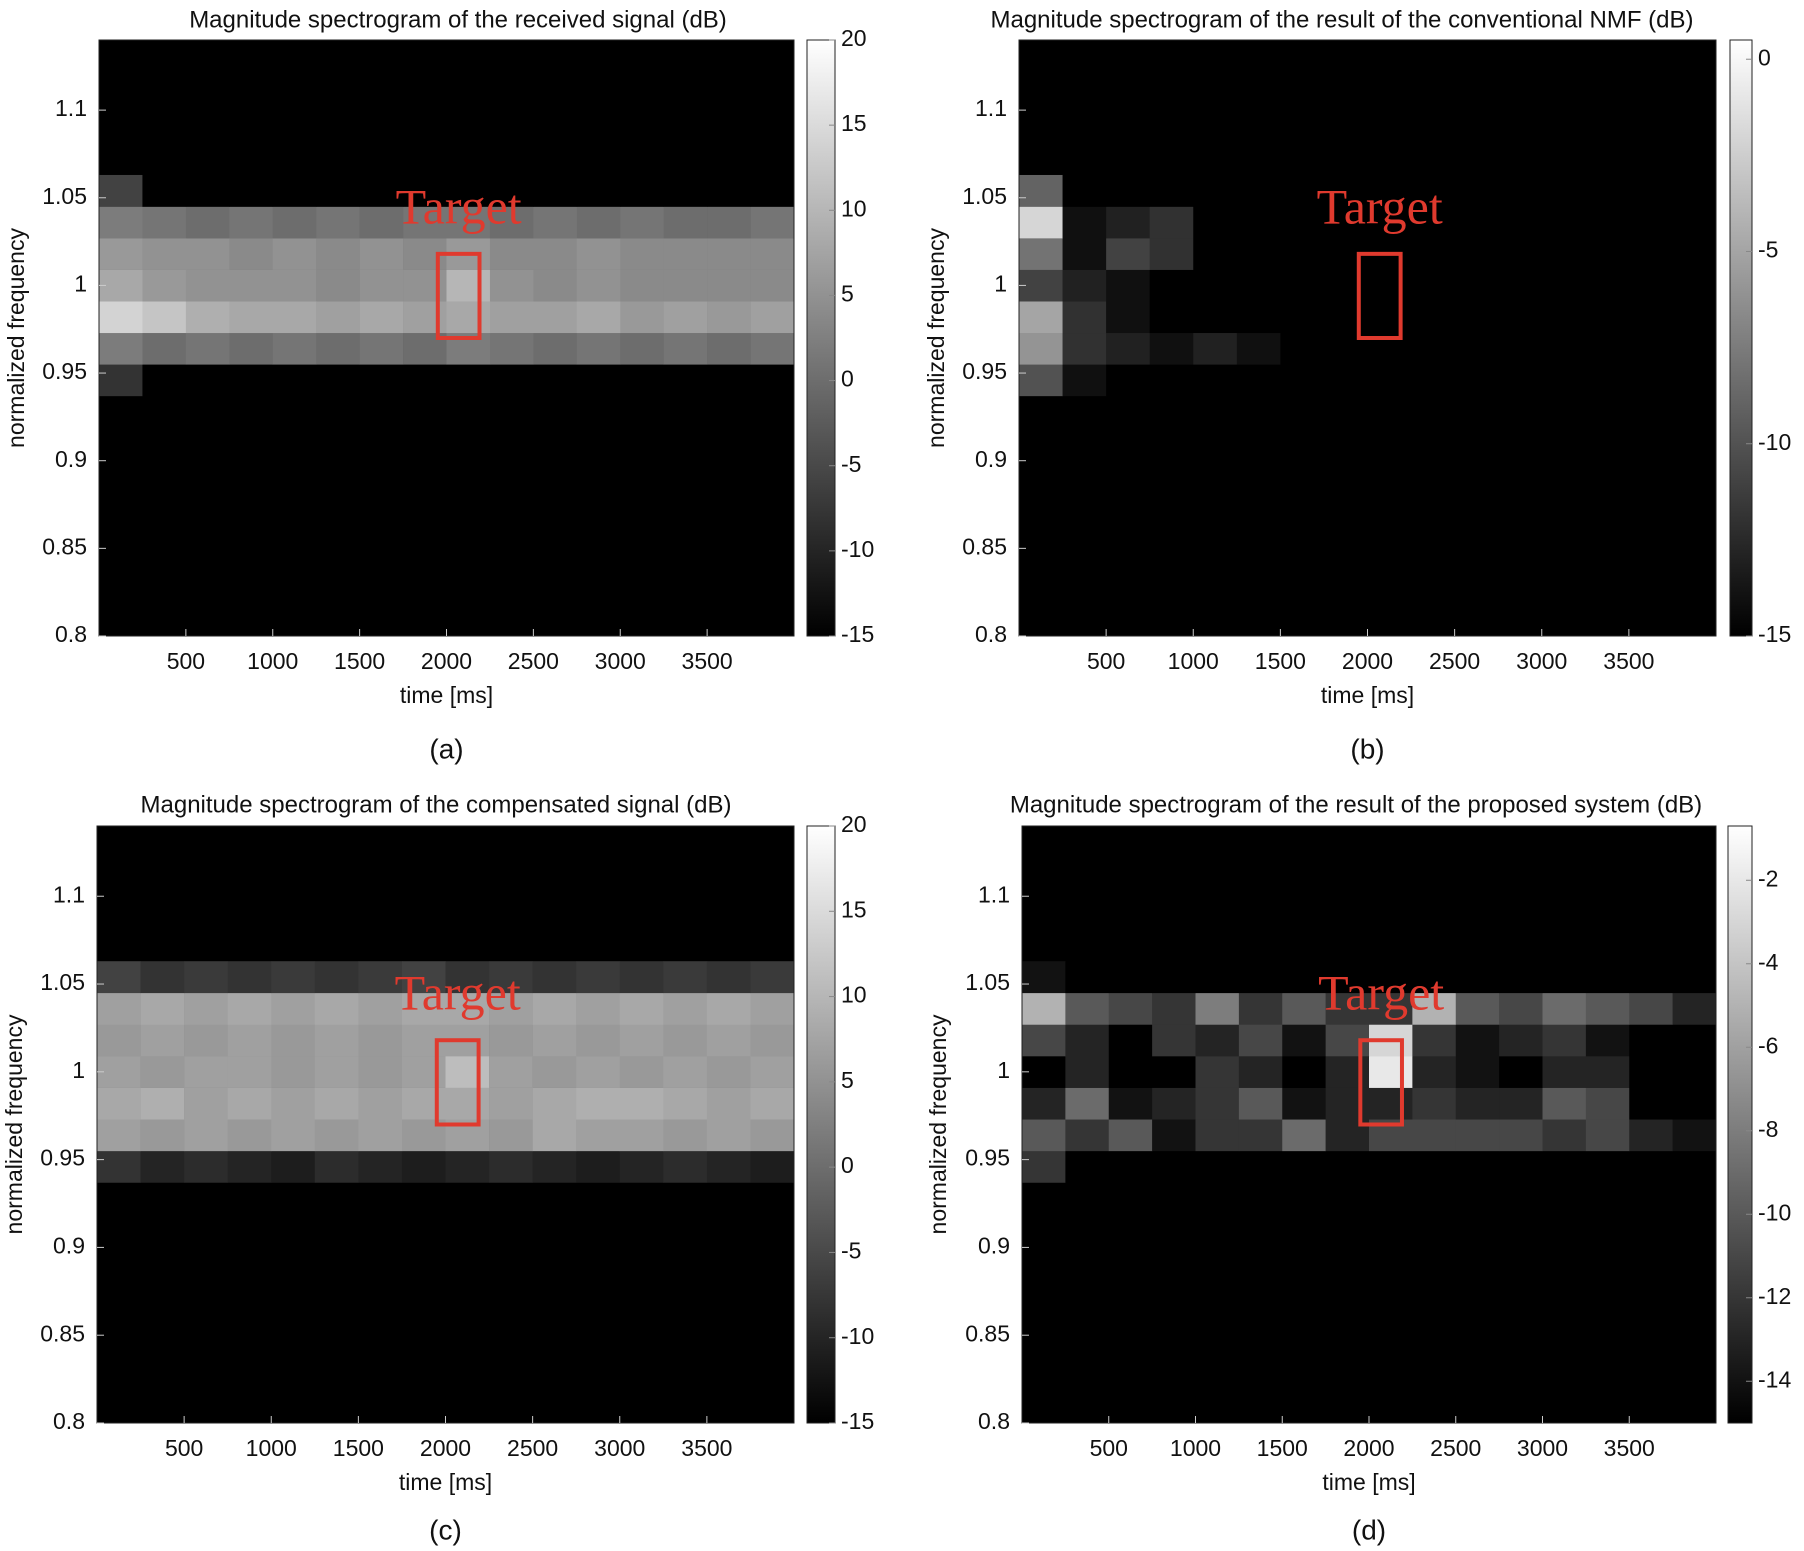 The image size is (1804, 1551). I want to click on colorbar-tick-label: 5, so click(847, 294).